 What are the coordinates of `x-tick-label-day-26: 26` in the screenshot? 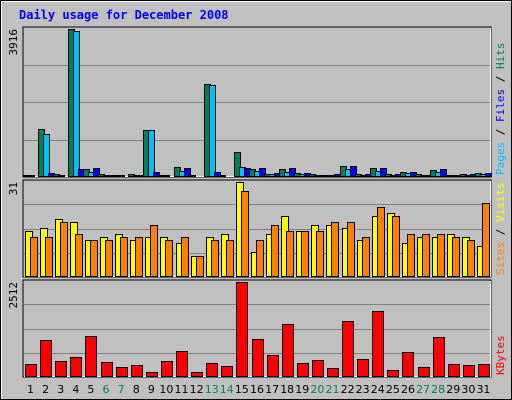 It's located at (408, 389).